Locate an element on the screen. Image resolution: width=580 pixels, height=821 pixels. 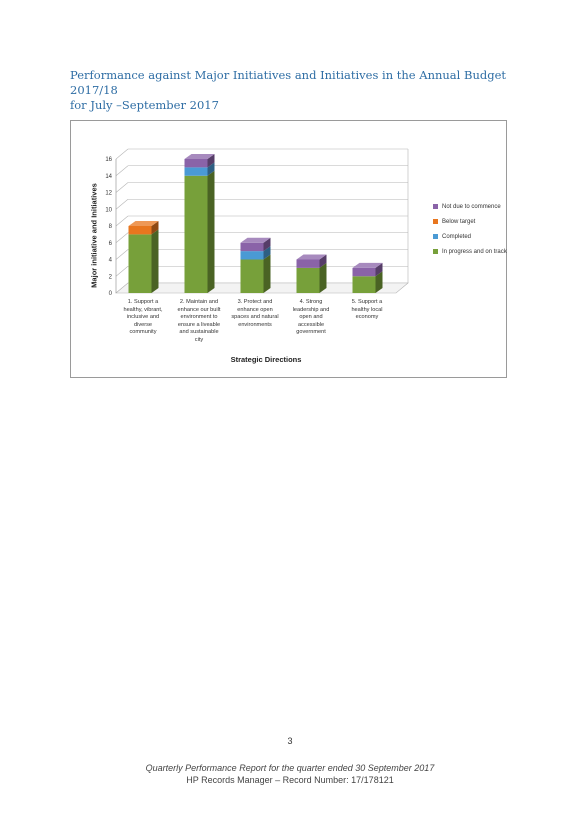
bar-c2-s2 is located at coordinates (196, 171).